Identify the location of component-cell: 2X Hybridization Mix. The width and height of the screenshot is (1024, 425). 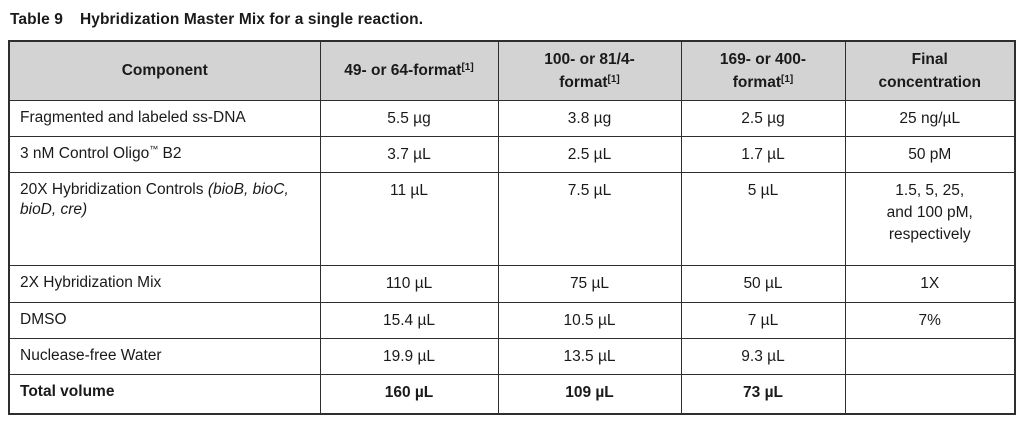
(164, 283).